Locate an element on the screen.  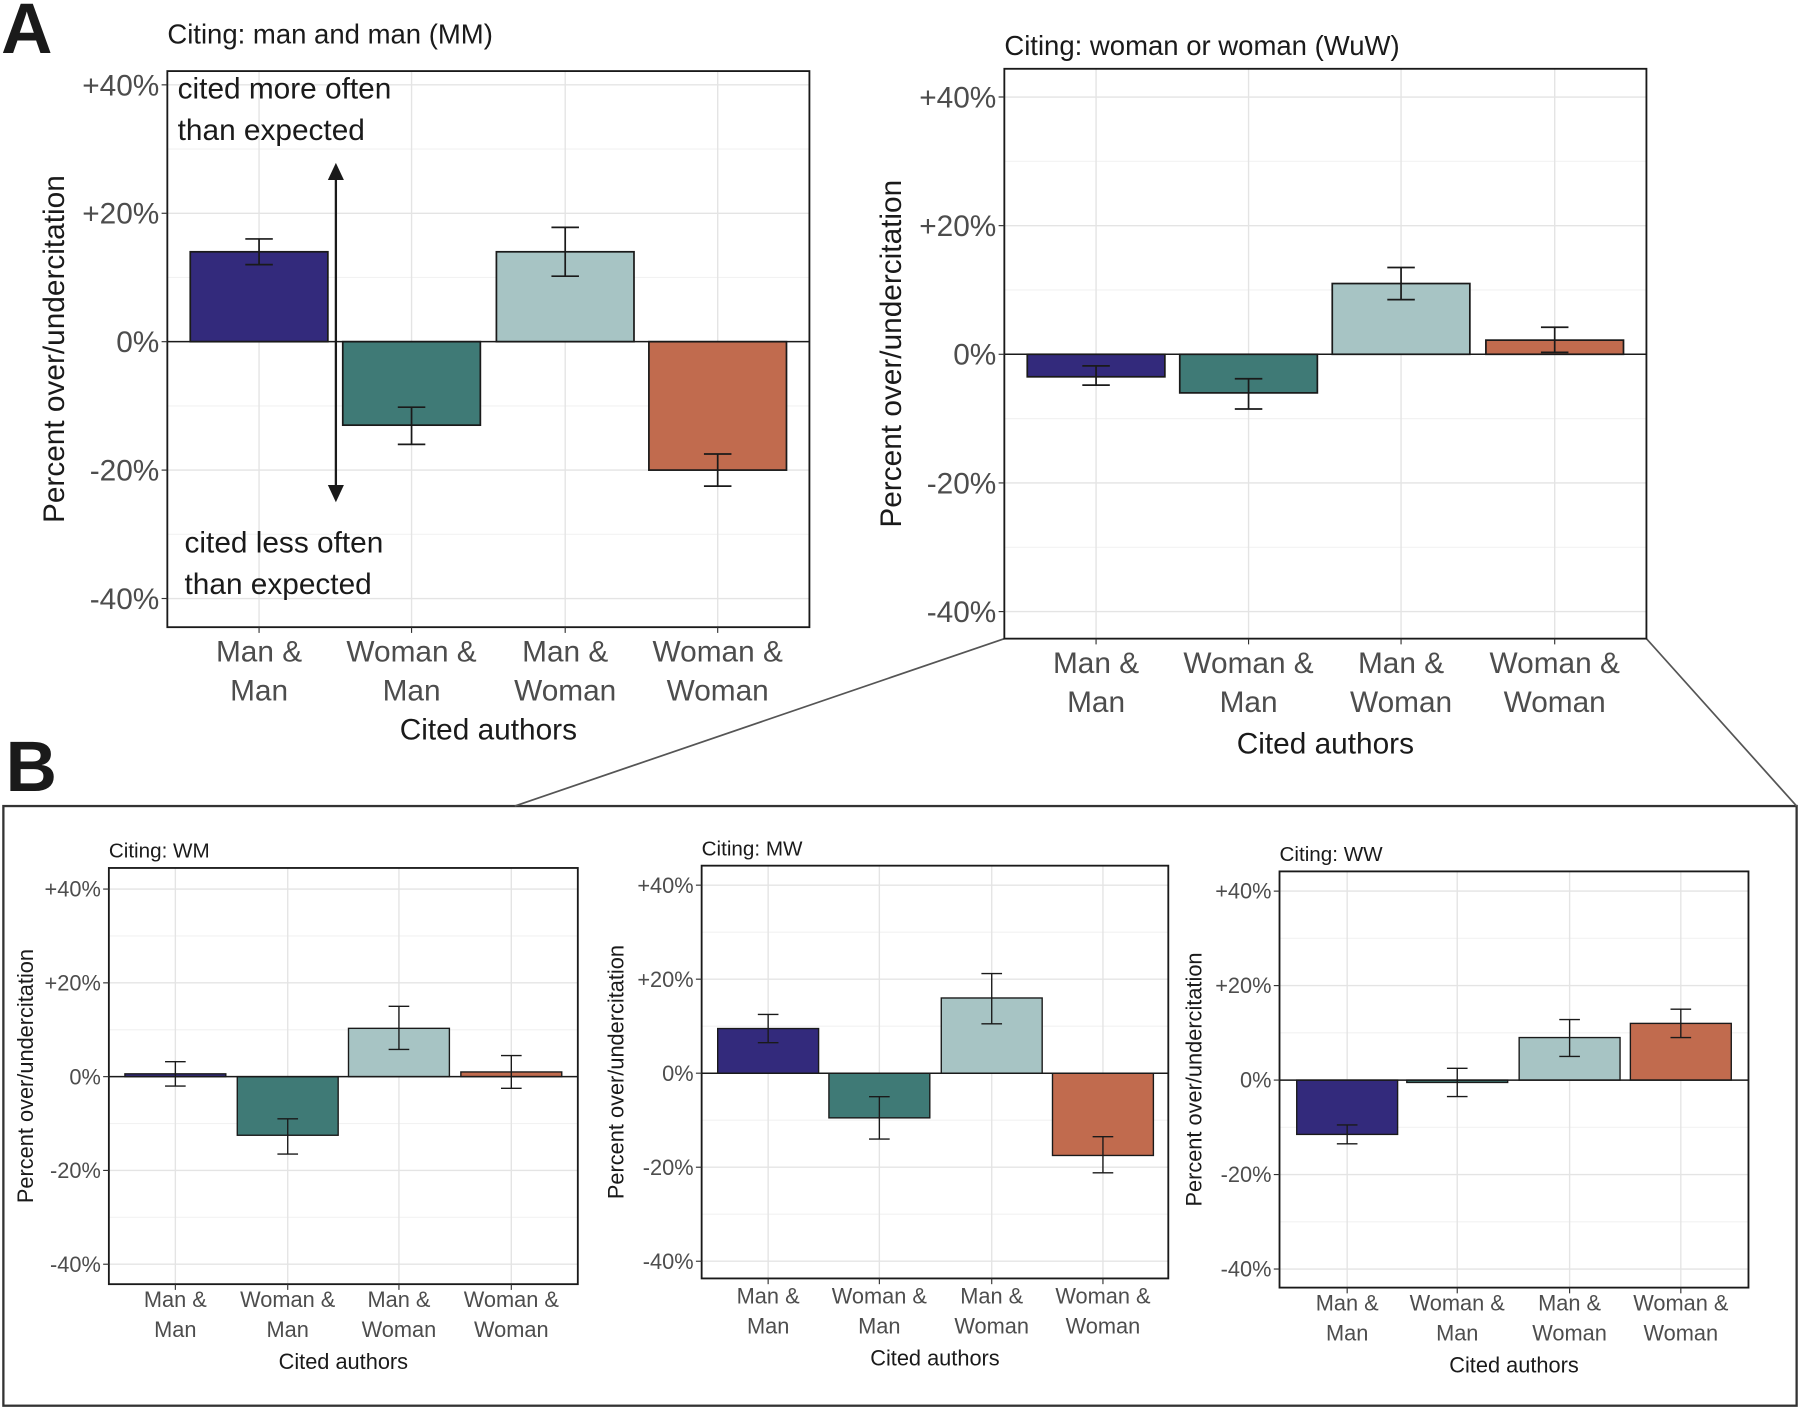
chart-title: Citing: woman or woman (WuW) is located at coordinates (1201, 45).